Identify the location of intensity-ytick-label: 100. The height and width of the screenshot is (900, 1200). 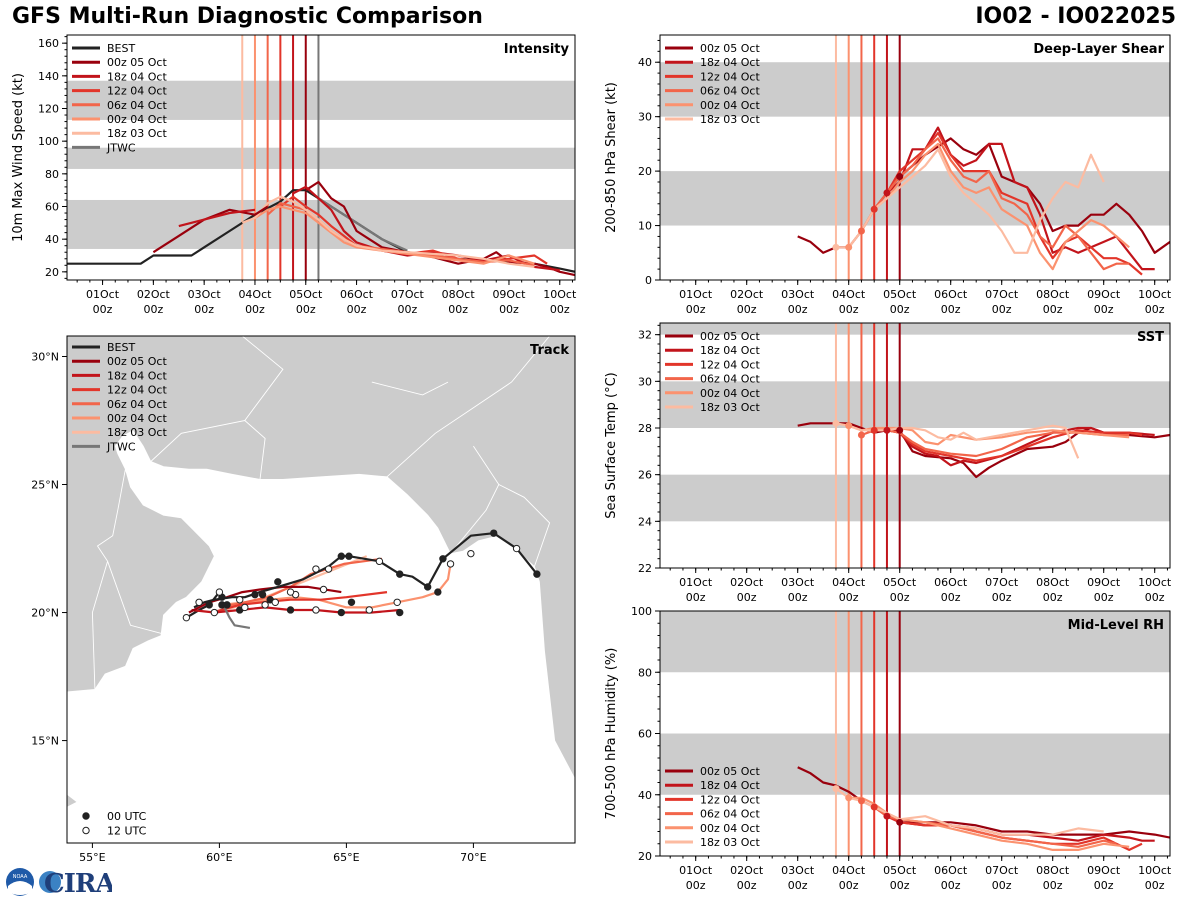
(48, 141).